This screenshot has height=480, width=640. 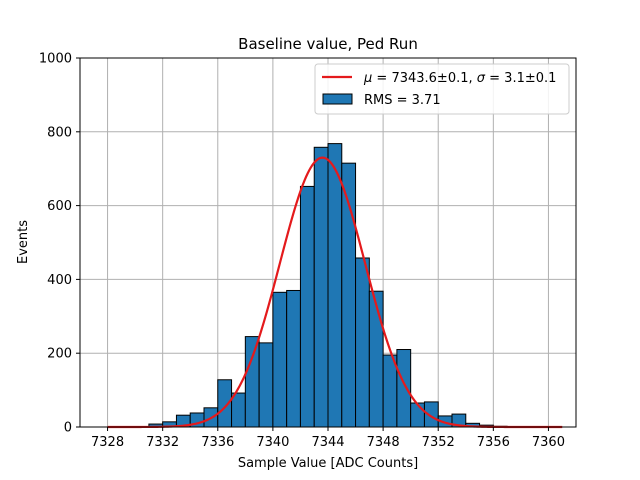 I want to click on legend-fit-label: μ = 7343.6±0.1, σ = 3.1±0.1, so click(x=459, y=78).